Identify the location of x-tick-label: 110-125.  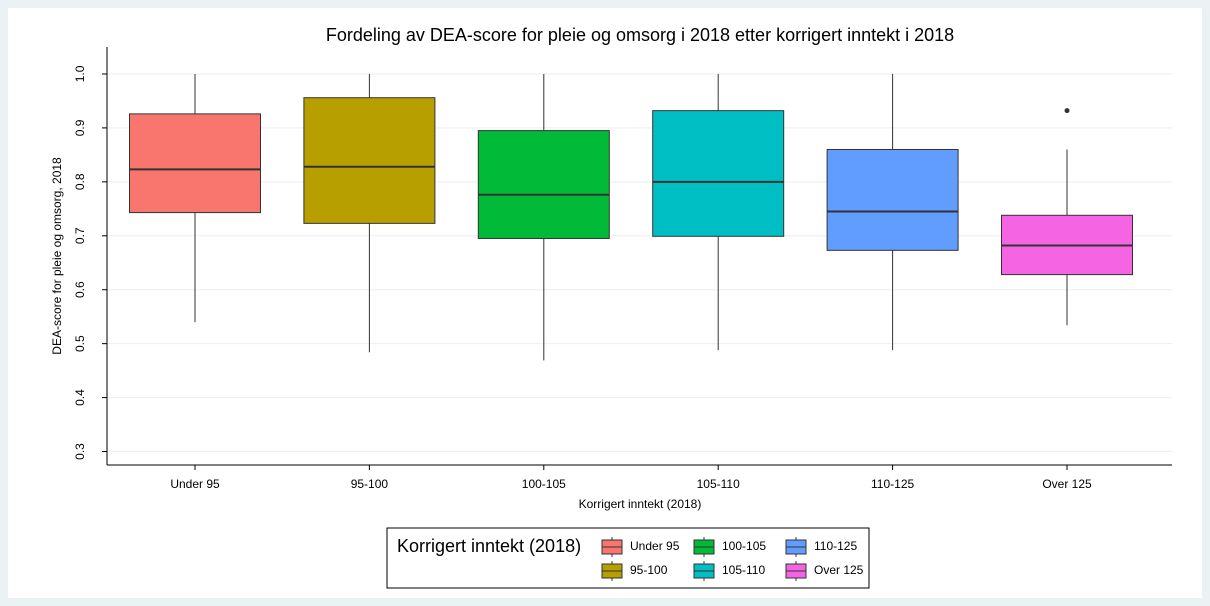
(892, 484).